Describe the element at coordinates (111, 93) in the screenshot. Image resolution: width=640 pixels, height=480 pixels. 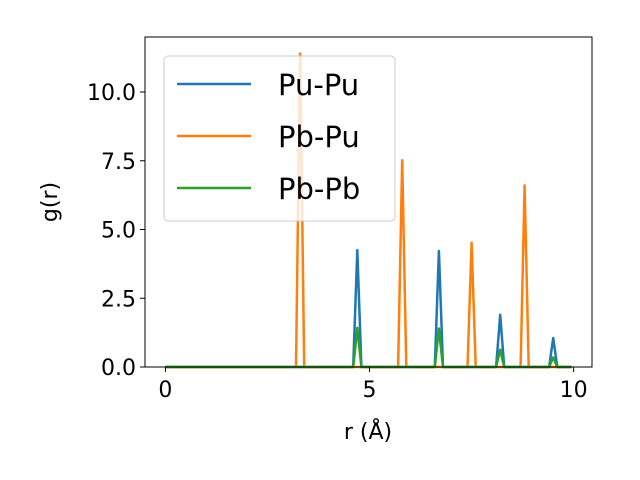
I see `y-tick-label: 10.0` at that location.